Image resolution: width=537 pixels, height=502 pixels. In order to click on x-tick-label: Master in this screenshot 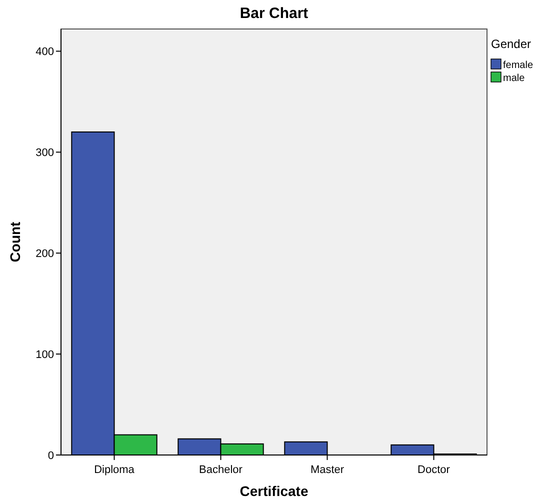, I will do `click(327, 470)`.